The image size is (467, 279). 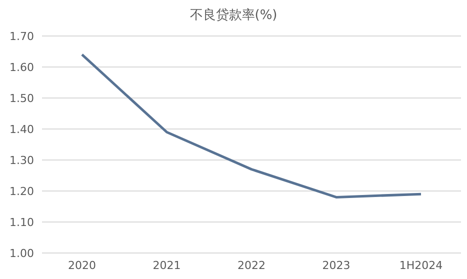 I want to click on y-tick-label: 1.70, so click(x=22, y=36).